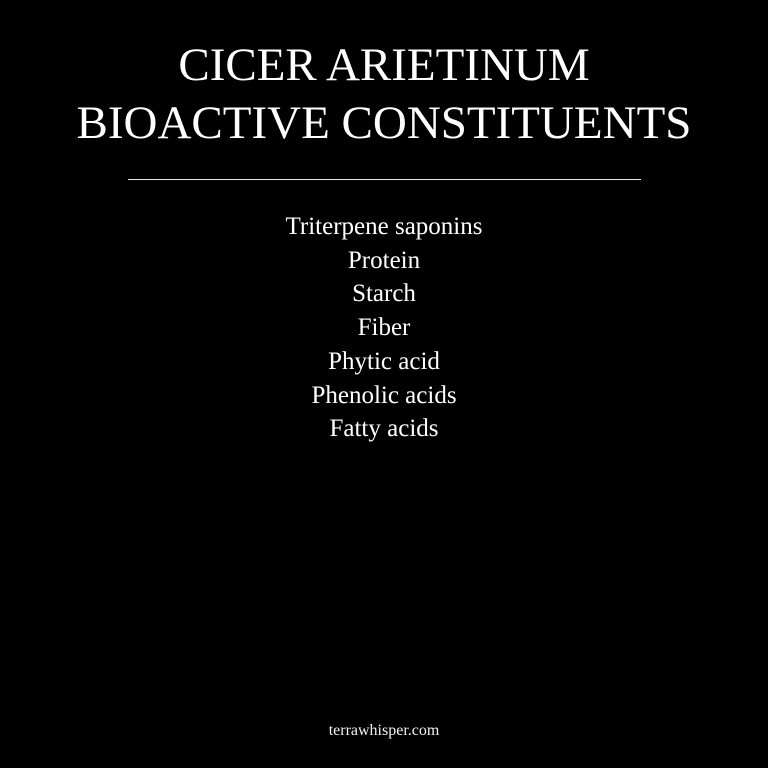 Image resolution: width=768 pixels, height=768 pixels. I want to click on list-item: Fatty acids, so click(384, 429).